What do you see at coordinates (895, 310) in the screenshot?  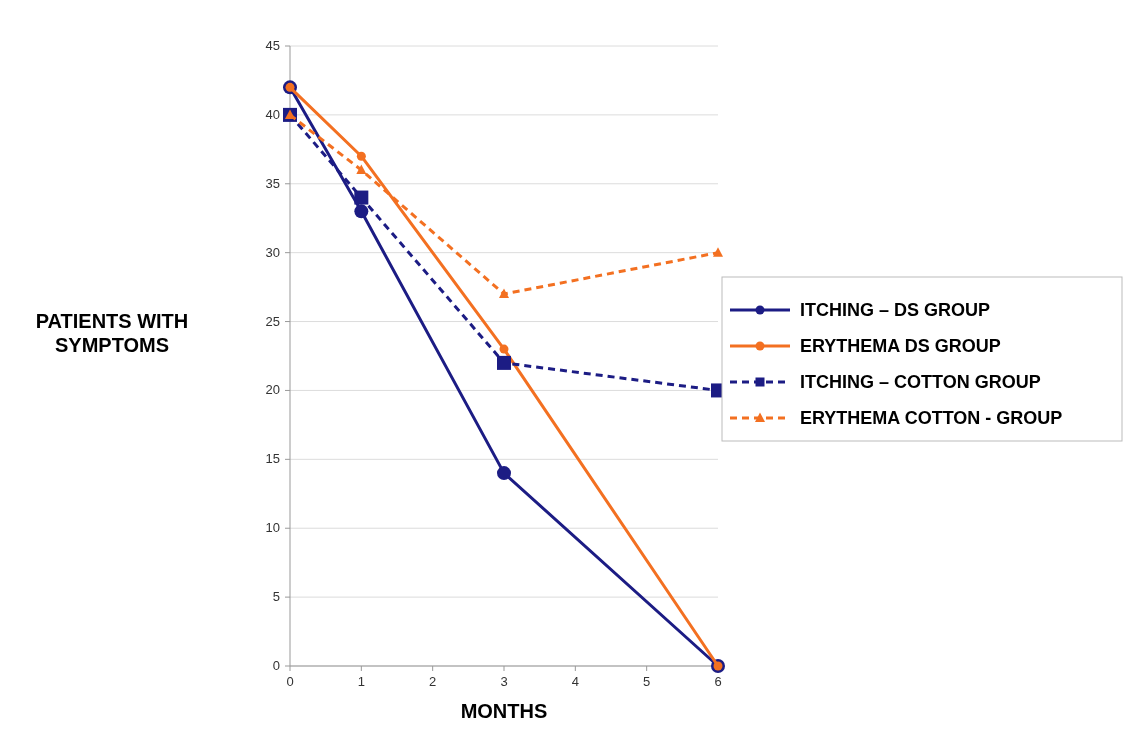 I see `legend-label: ITCHING – DS GROUP` at bounding box center [895, 310].